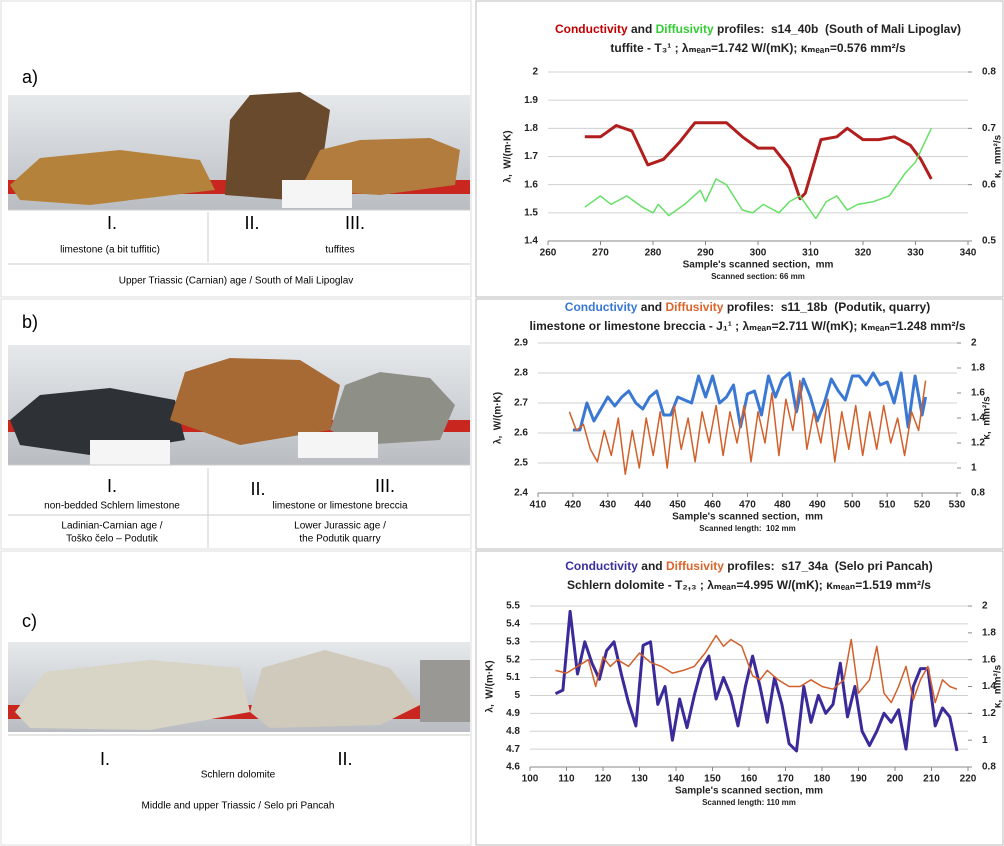 This screenshot has width=1004, height=846. Describe the element at coordinates (490, 686) in the screenshot. I see `y-axis-label: λ, W/(m·K)` at that location.